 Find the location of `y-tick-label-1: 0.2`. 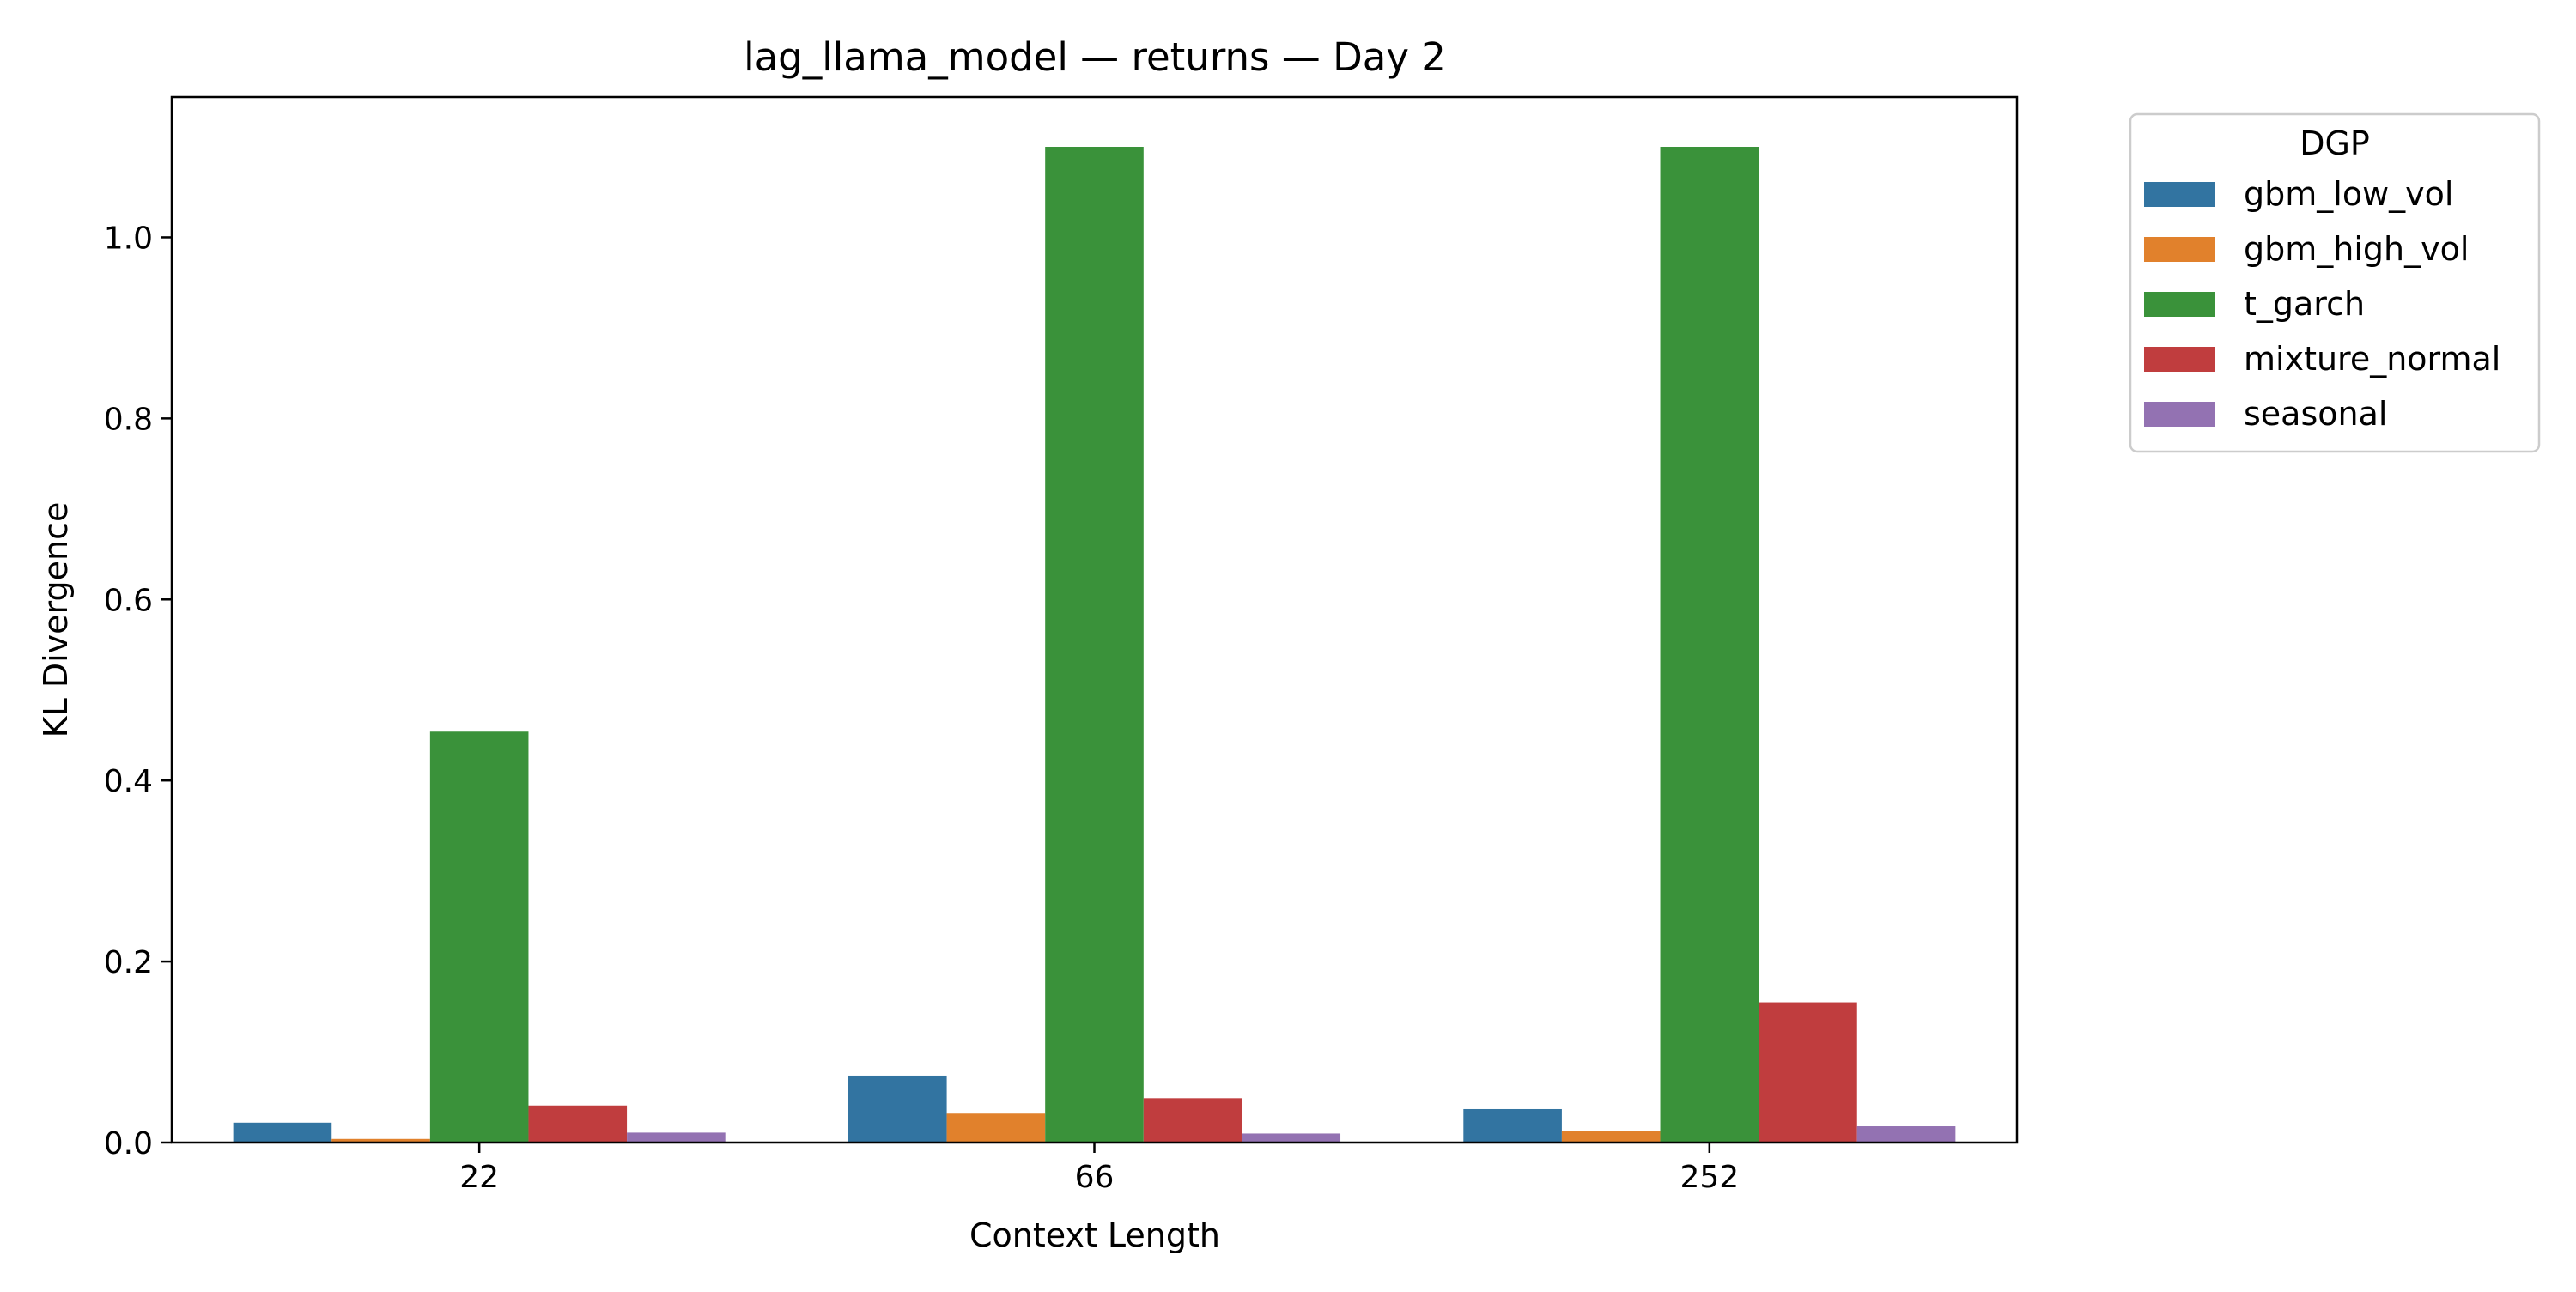

y-tick-label-1: 0.2 is located at coordinates (128, 962).